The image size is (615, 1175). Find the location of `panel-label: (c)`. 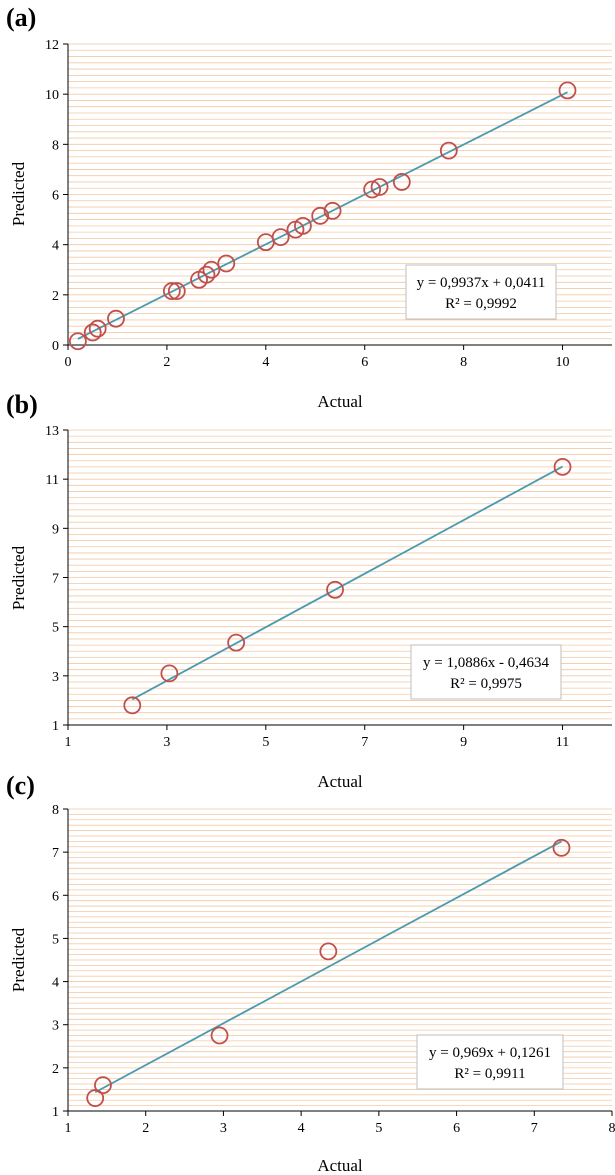

panel-label: (c) is located at coordinates (20, 785).